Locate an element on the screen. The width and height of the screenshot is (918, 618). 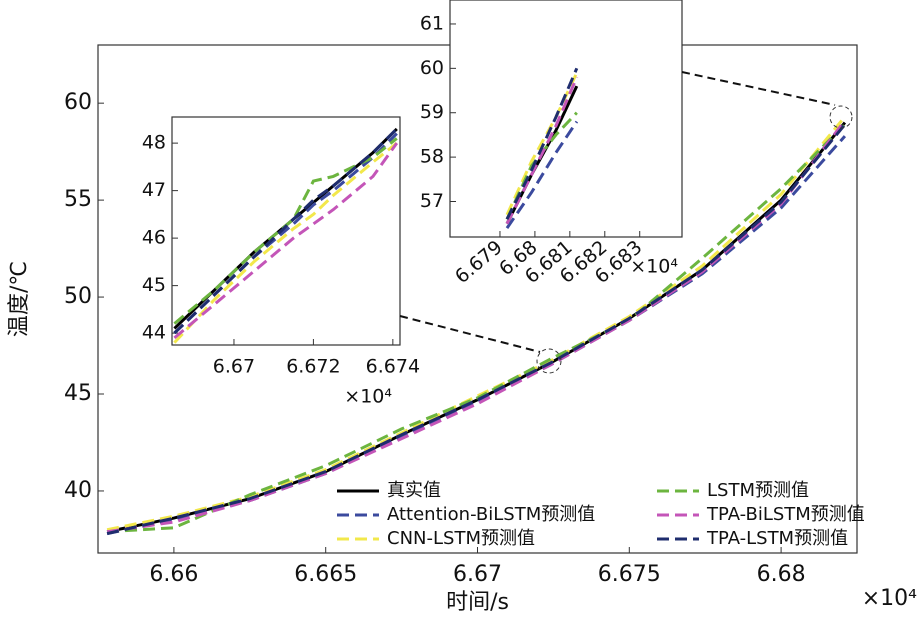
y-tick-label: 58 is located at coordinates (432, 157).